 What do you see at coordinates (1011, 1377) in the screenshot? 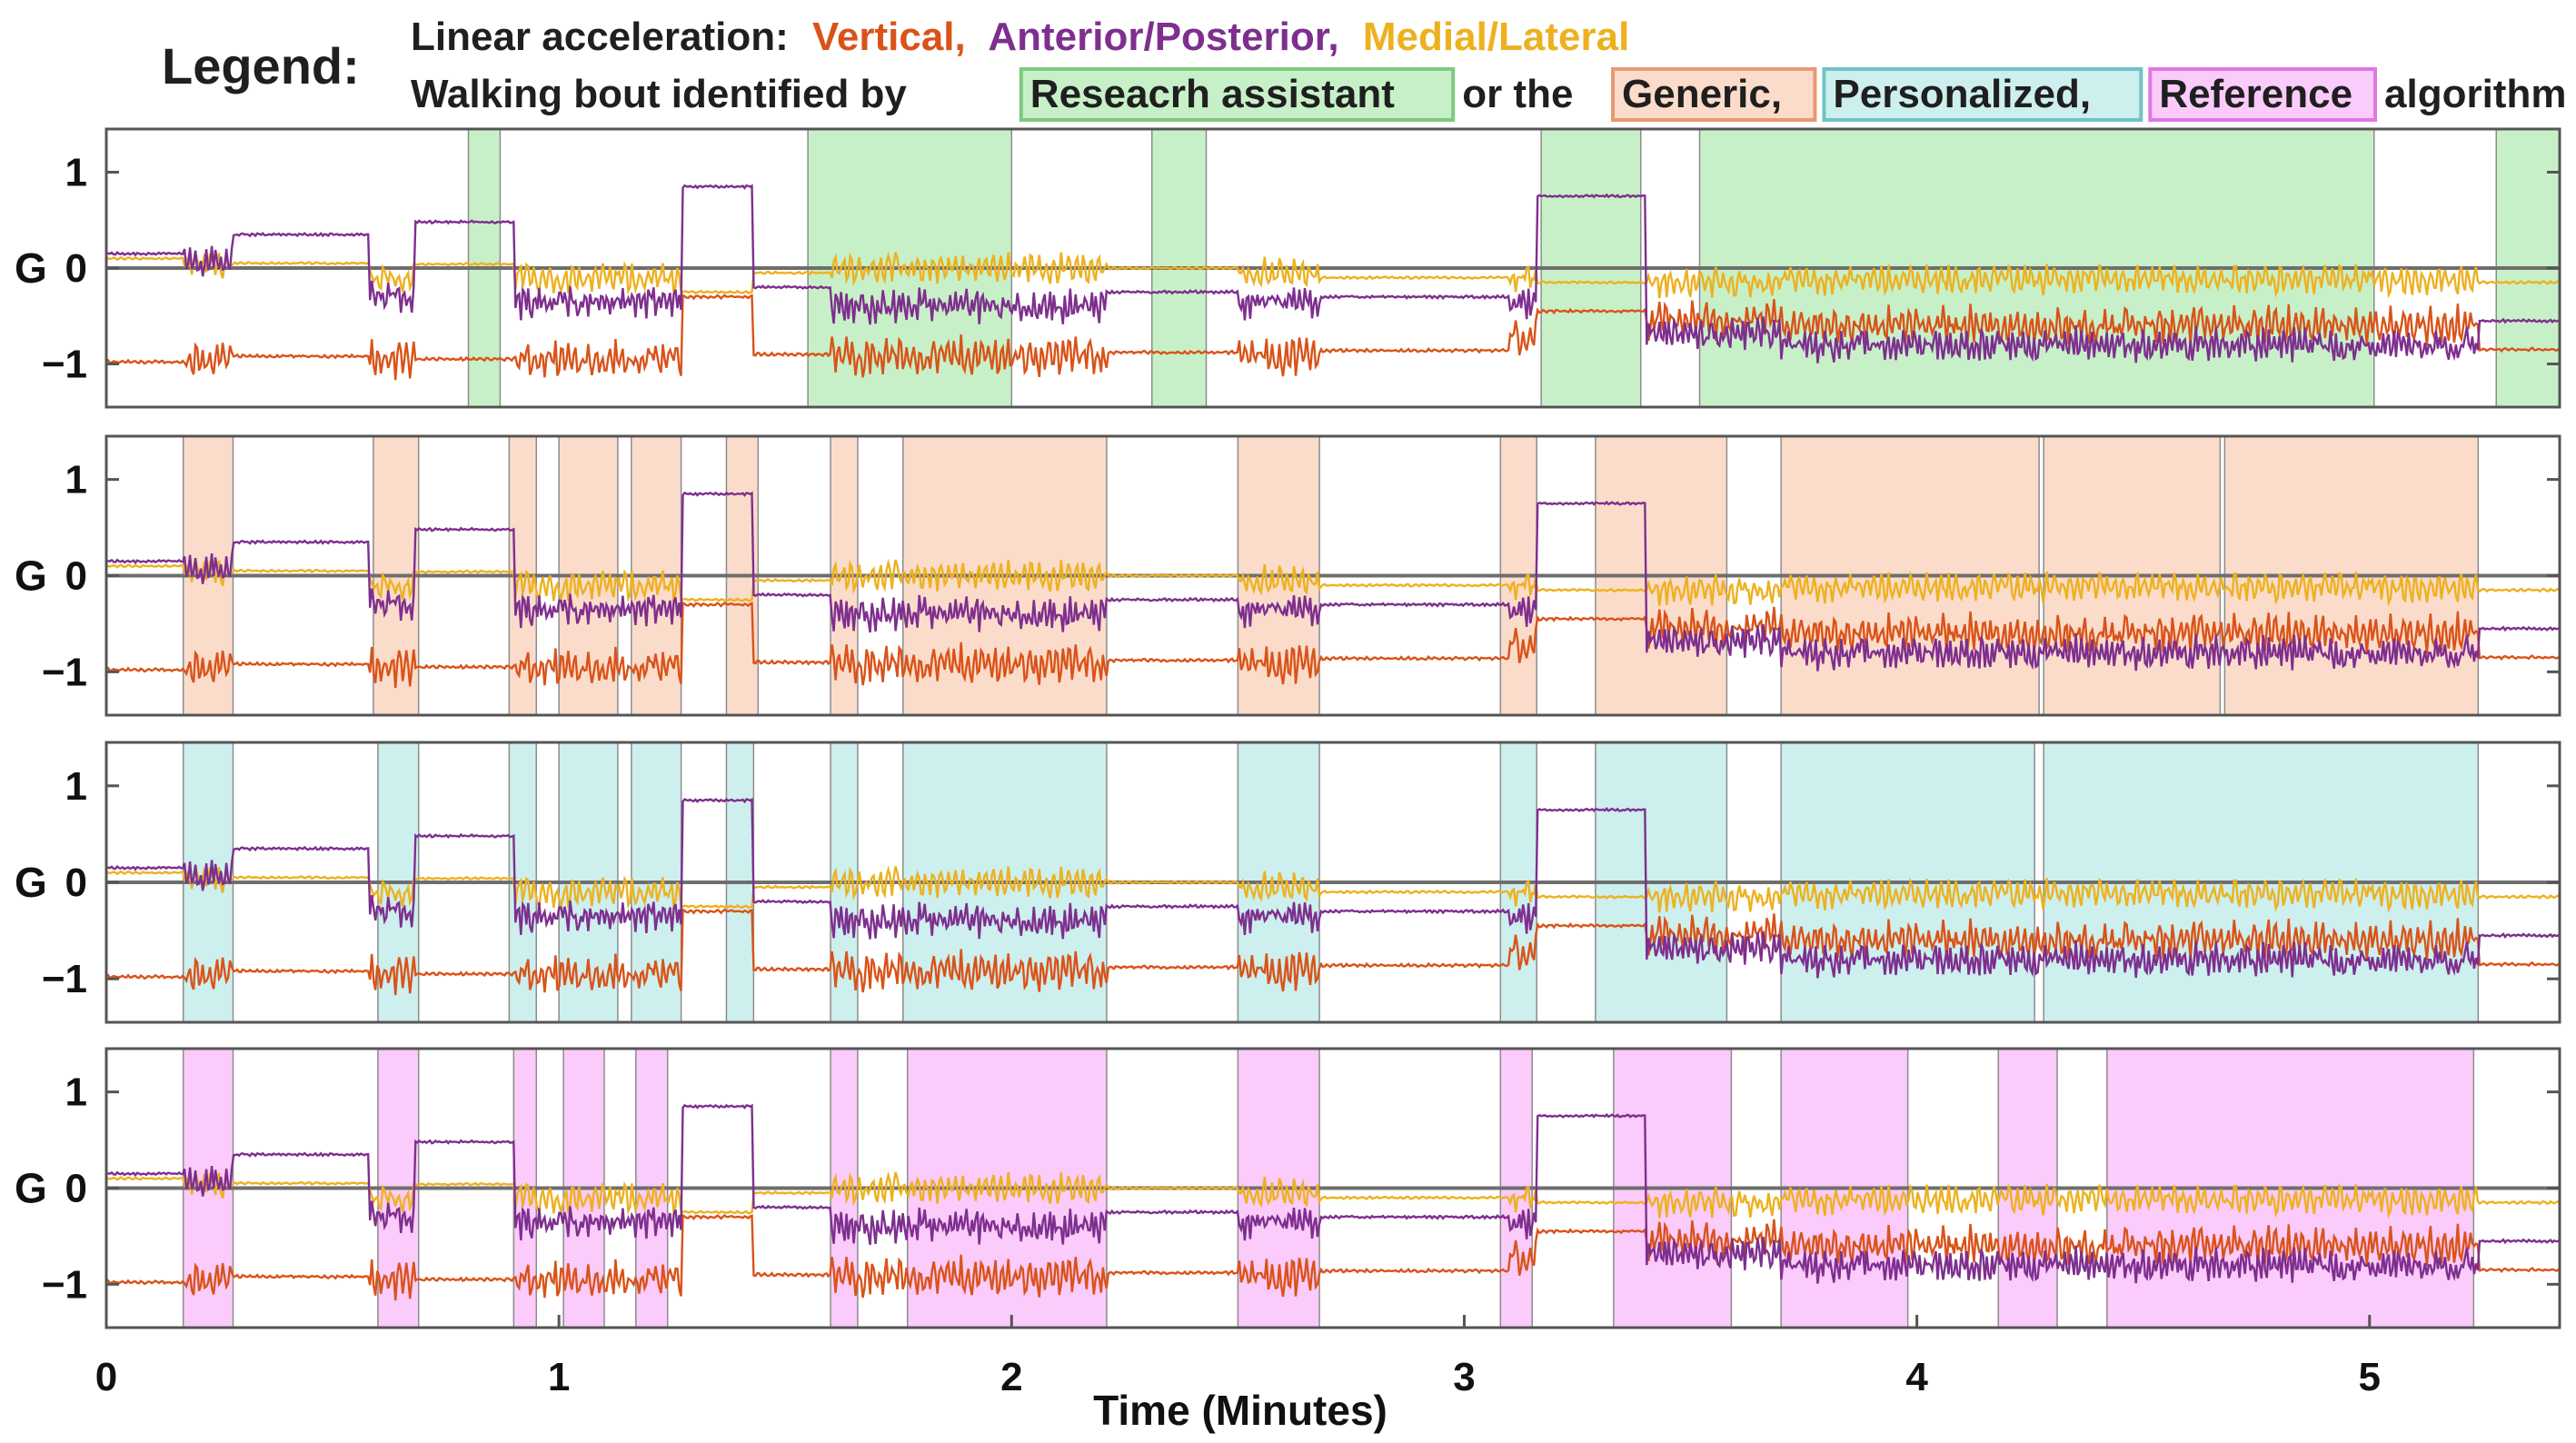
I see `x-tick-label: 2` at bounding box center [1011, 1377].